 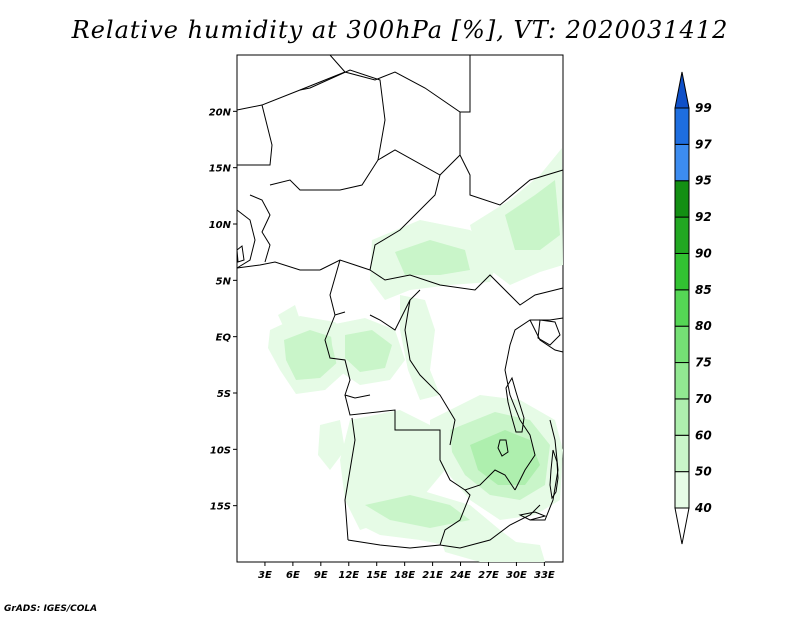 I want to click on lake-victoria, so click(x=549, y=332).